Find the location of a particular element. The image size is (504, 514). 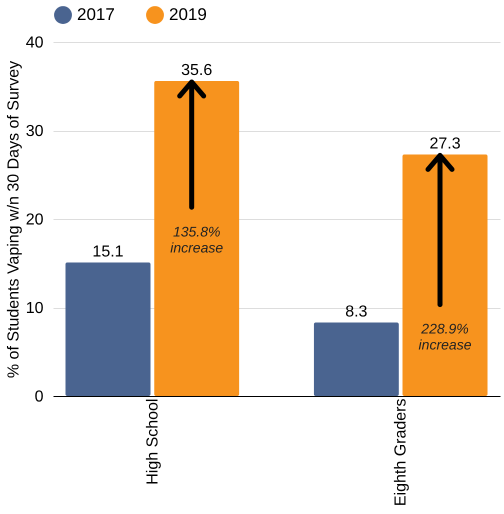

legend-label: 2019 is located at coordinates (188, 14).